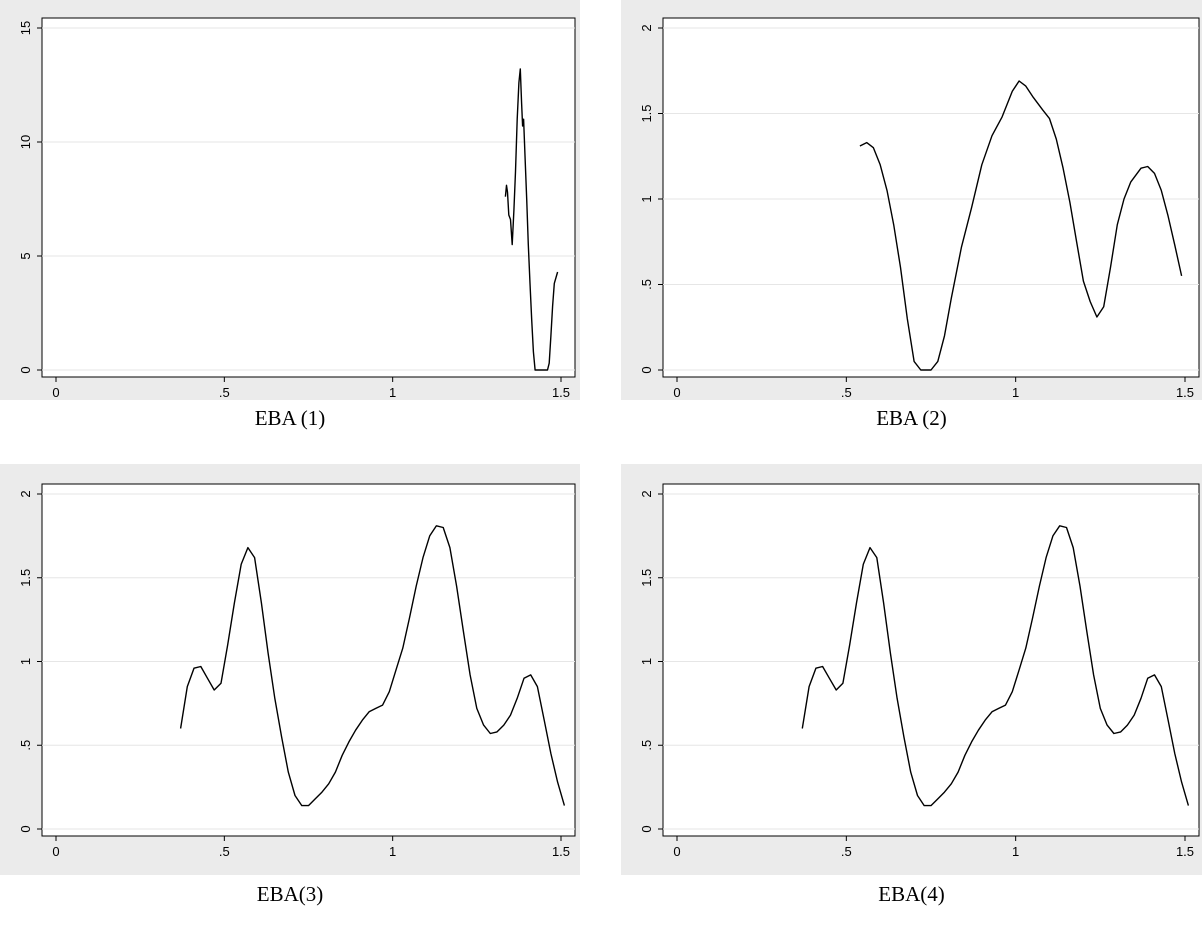 This screenshot has width=1202, height=926. I want to click on y-tick-label: 10, so click(25, 142).